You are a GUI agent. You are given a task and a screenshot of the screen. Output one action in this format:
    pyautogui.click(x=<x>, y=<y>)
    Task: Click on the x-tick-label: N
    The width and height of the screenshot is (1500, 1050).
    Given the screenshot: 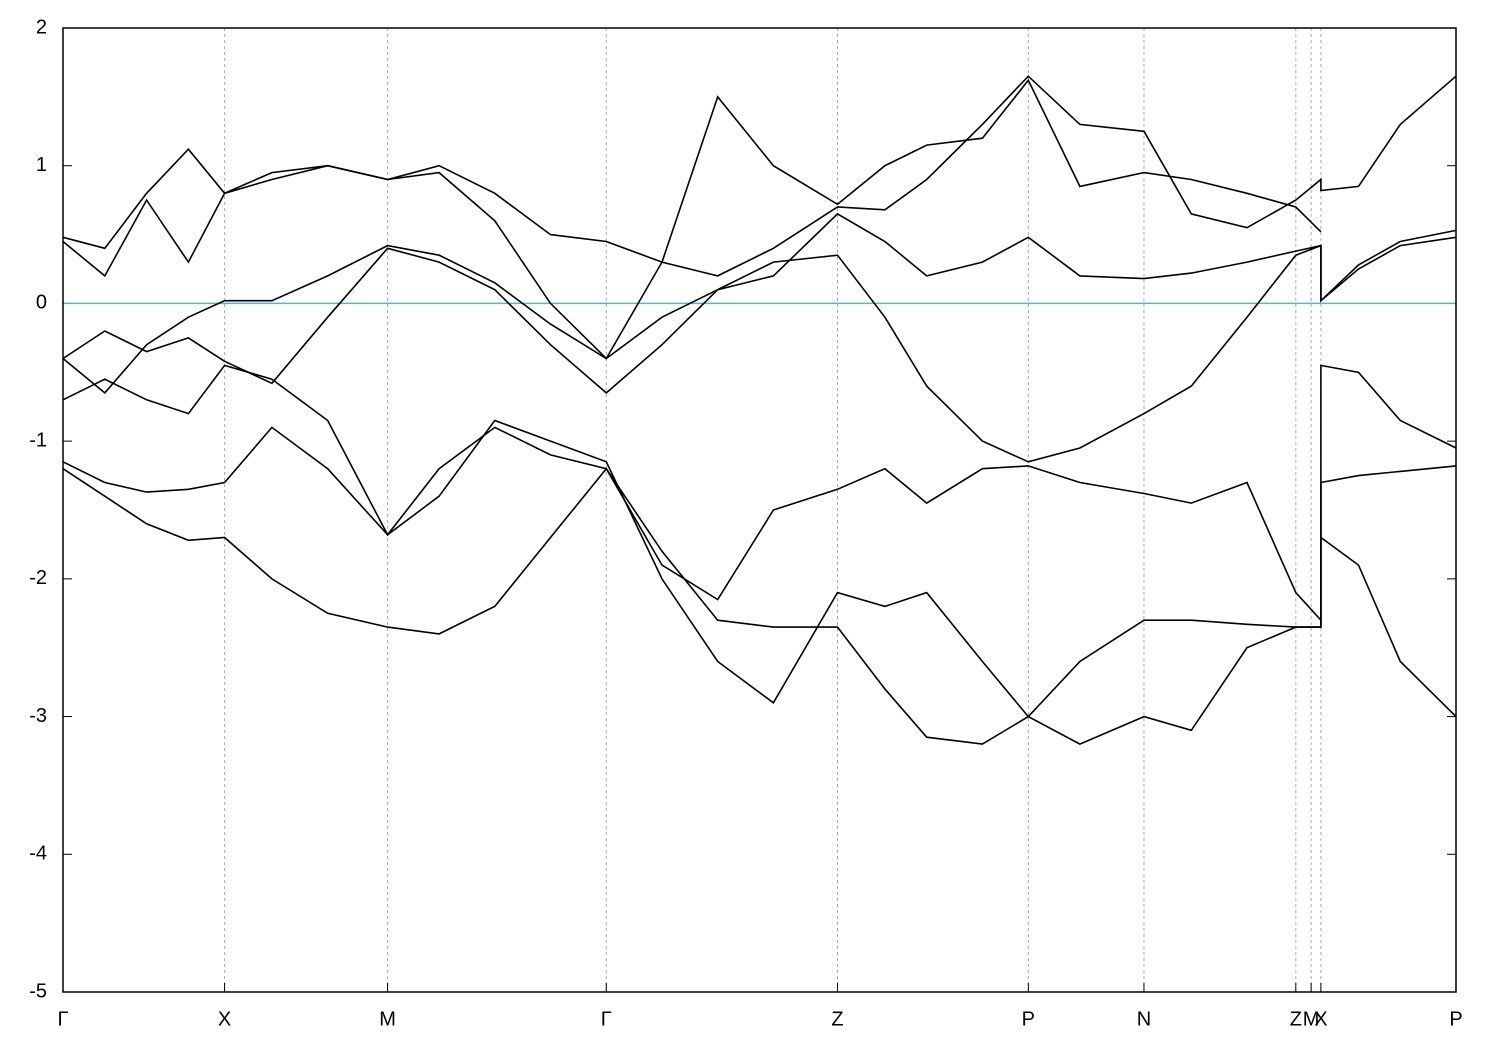 What is the action you would take?
    pyautogui.click(x=1144, y=1019)
    